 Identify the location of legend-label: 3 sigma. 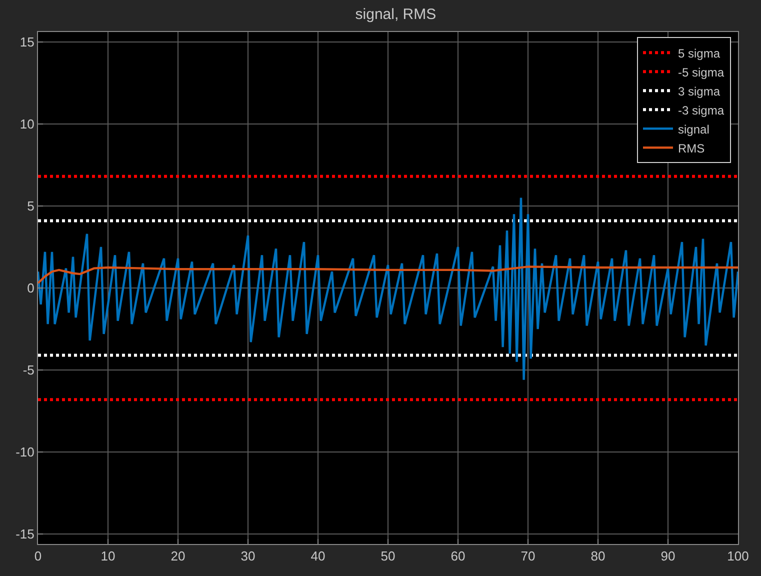
(699, 91).